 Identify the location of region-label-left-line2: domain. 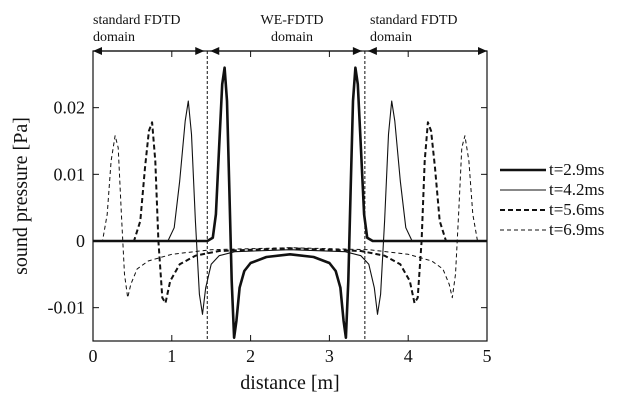
(114, 37).